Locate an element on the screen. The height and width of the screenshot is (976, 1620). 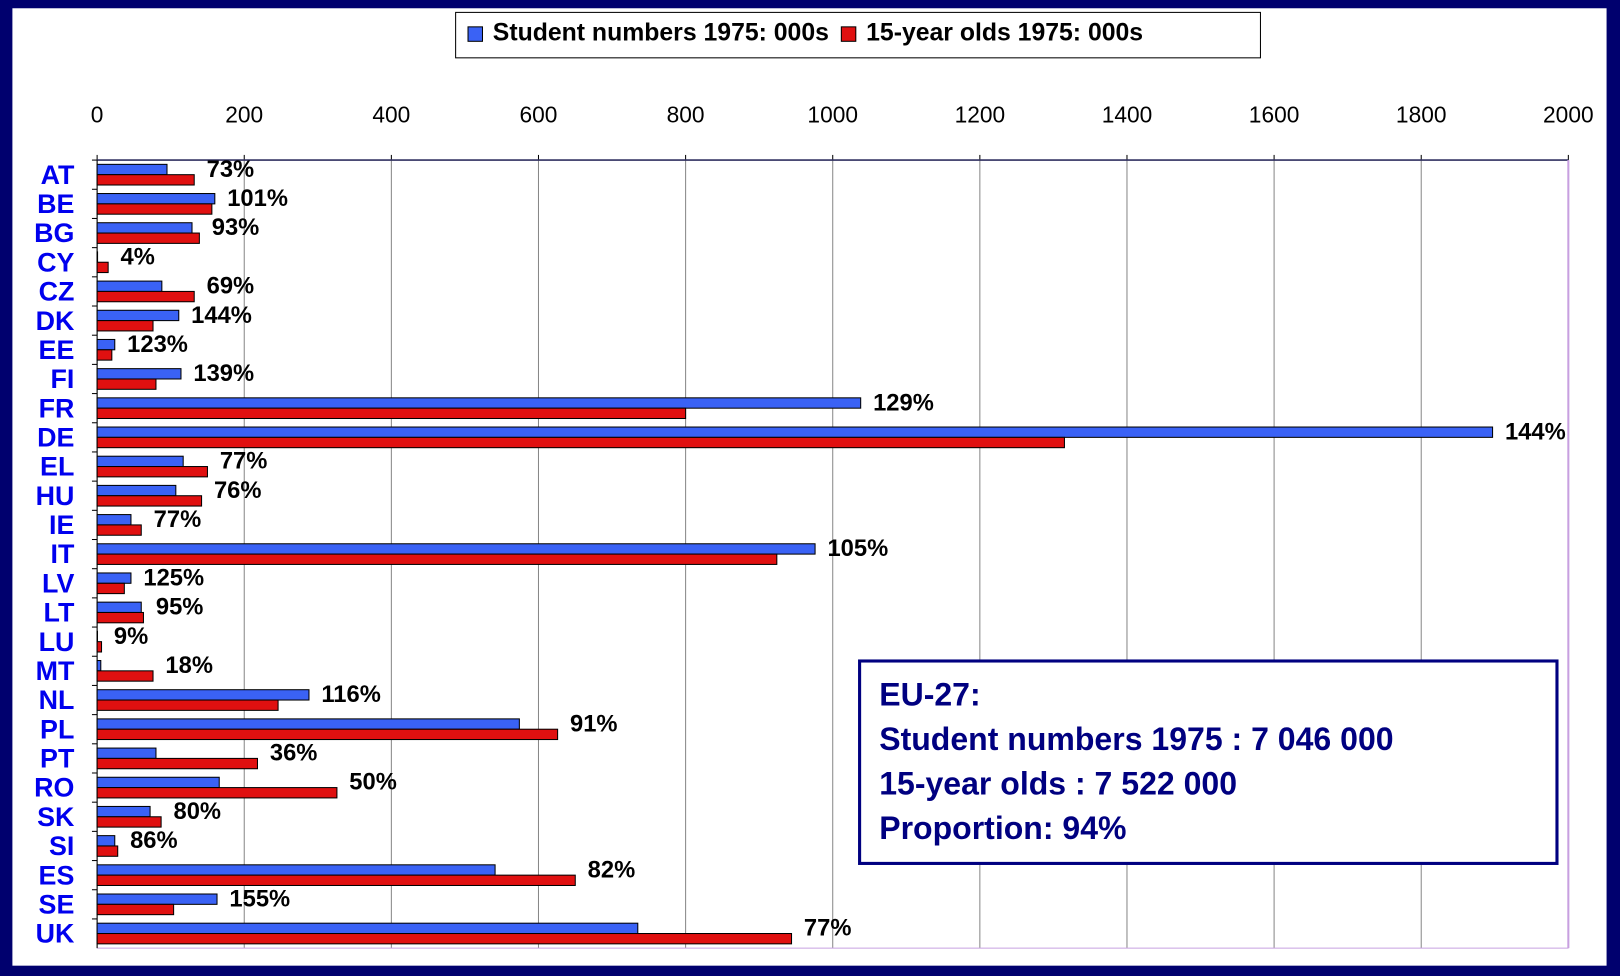
x-tick-label: 1600 is located at coordinates (1274, 115).